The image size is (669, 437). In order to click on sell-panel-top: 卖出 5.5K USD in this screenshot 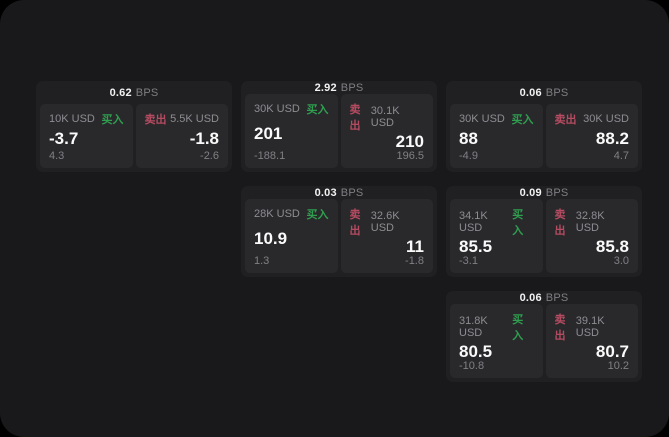, I will do `click(182, 119)`.